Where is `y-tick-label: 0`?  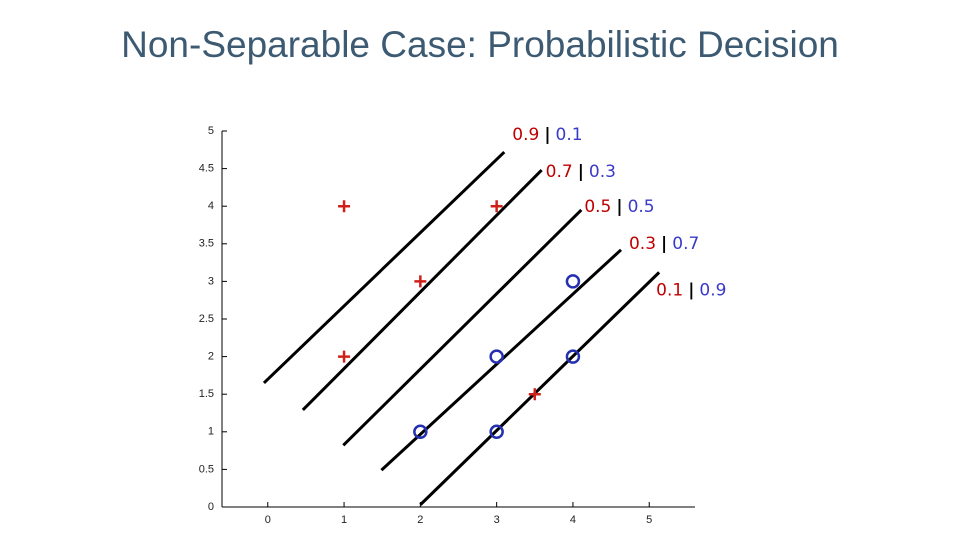
y-tick-label: 0 is located at coordinates (211, 507).